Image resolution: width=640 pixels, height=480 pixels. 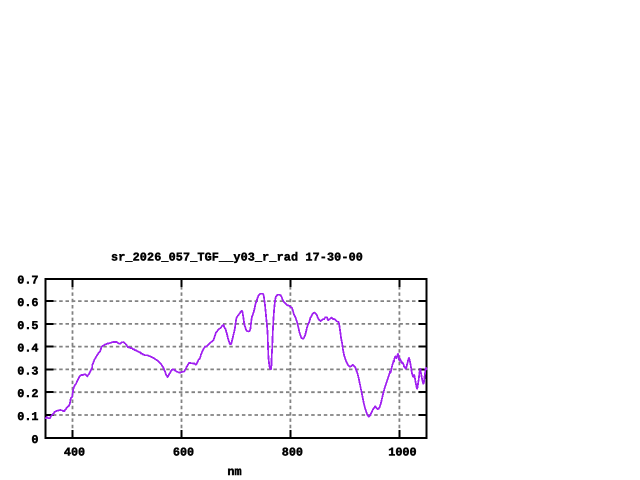 What do you see at coordinates (27, 349) in the screenshot?
I see `svg-text: 0.4` at bounding box center [27, 349].